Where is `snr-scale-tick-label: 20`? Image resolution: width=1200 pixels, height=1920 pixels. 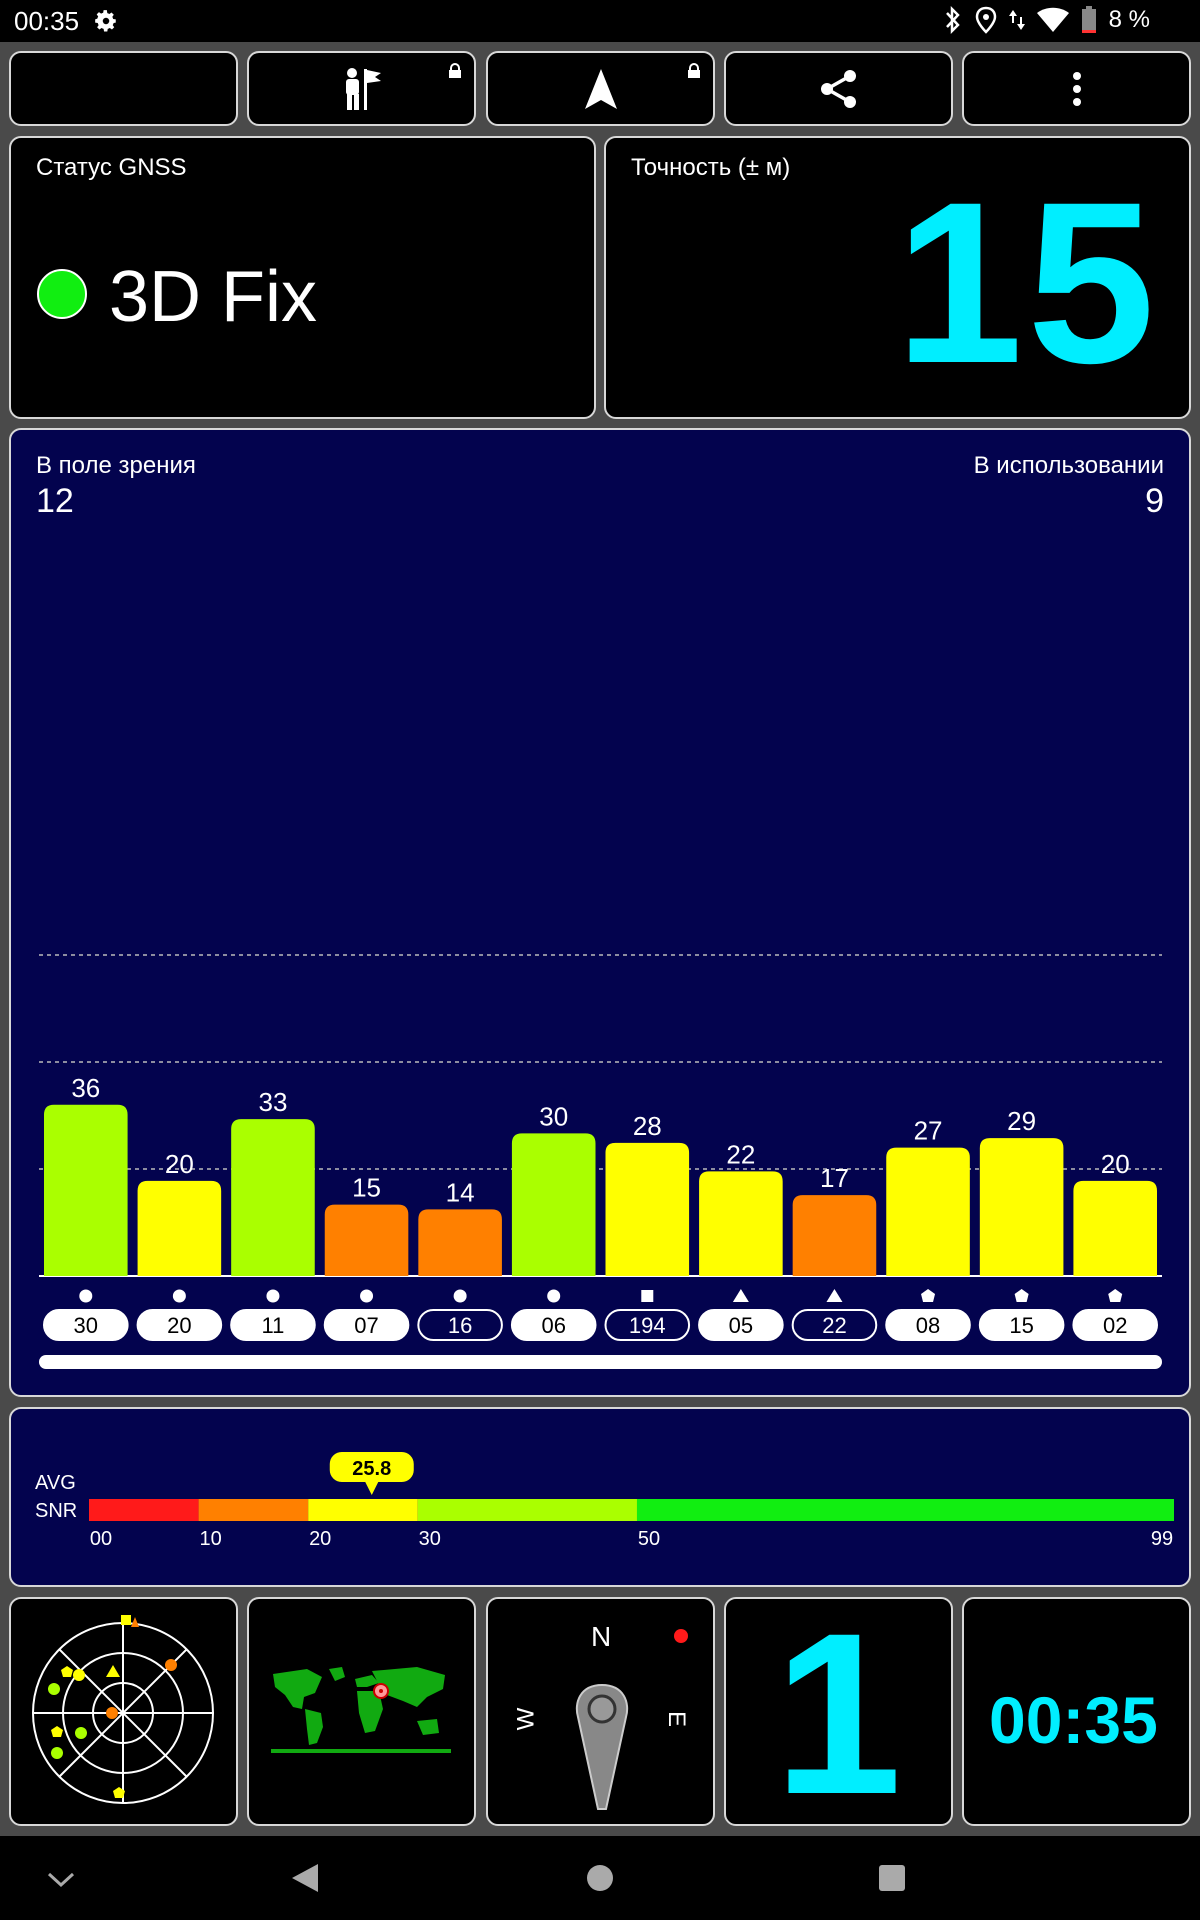 snr-scale-tick-label: 20 is located at coordinates (320, 1539).